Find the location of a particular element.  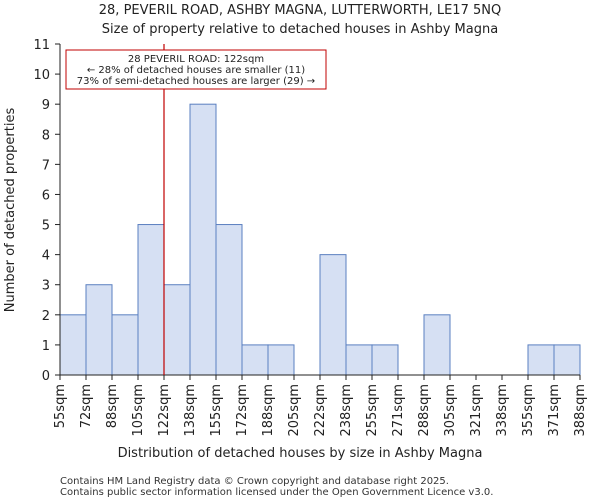

x-tick-label: 222sqm is located at coordinates (320, 410).